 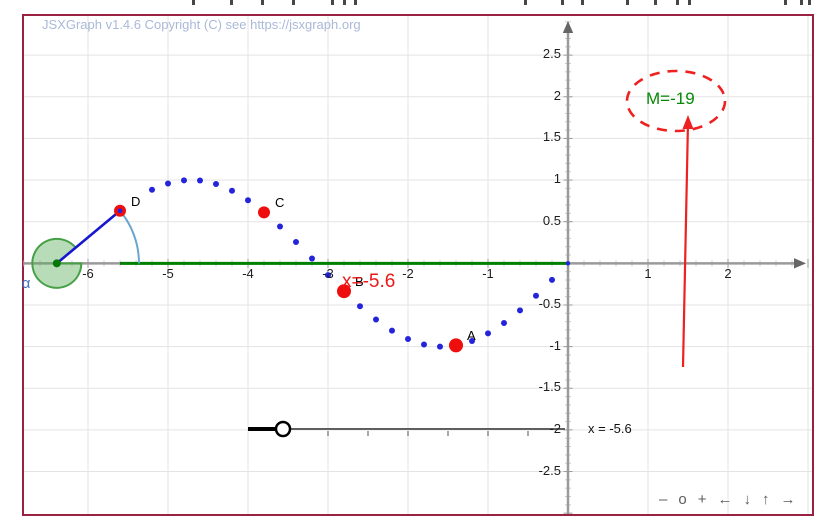 What do you see at coordinates (766, 499) in the screenshot?
I see `pan-up-button: ↑` at bounding box center [766, 499].